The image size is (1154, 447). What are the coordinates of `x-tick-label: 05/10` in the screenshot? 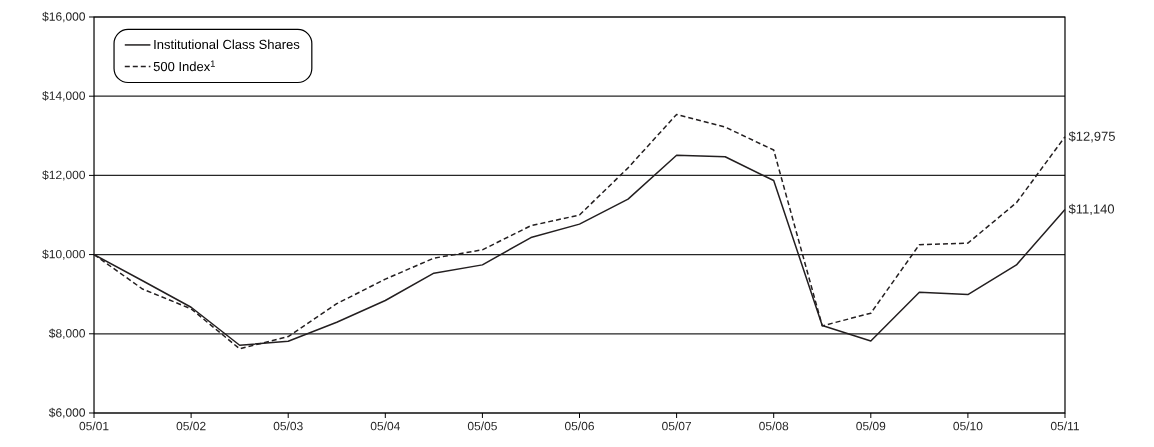 It's located at (968, 426).